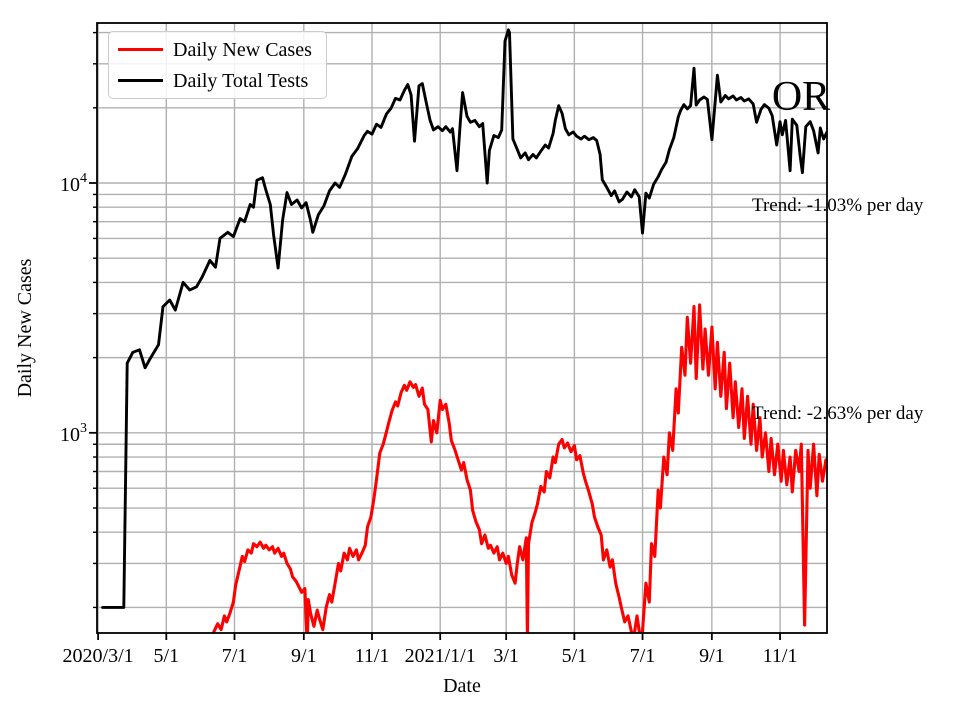 Image resolution: width=960 pixels, height=720 pixels. What do you see at coordinates (140, 80) in the screenshot?
I see `legend-line-sample-black` at bounding box center [140, 80].